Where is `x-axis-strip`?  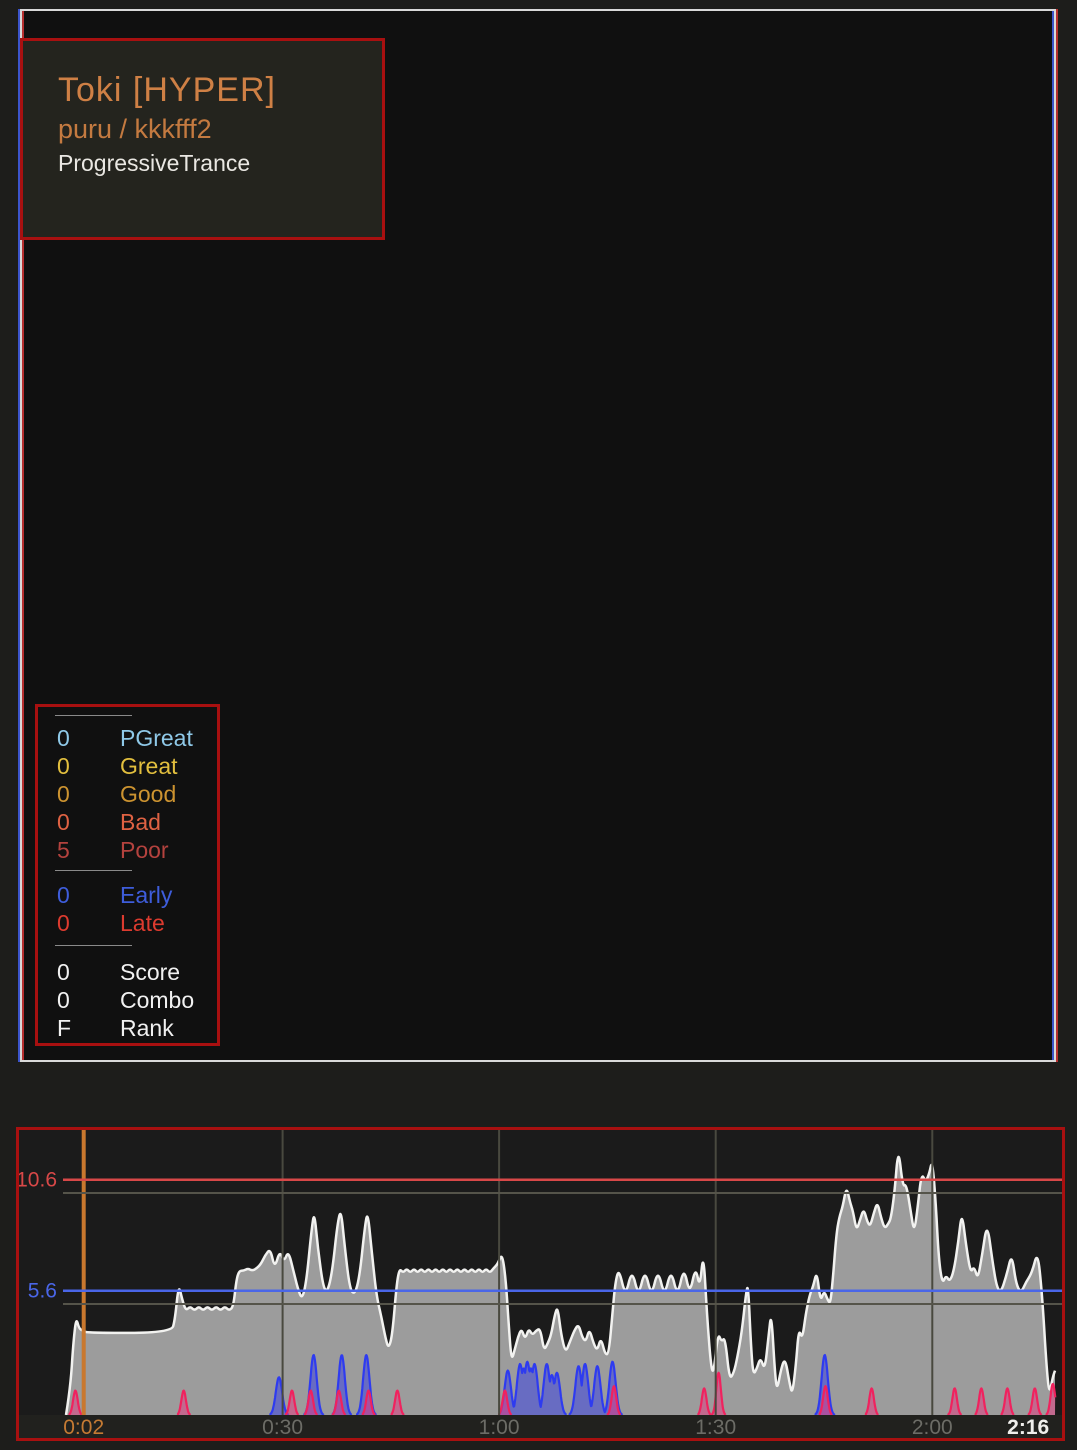 x-axis-strip is located at coordinates (540, 1426).